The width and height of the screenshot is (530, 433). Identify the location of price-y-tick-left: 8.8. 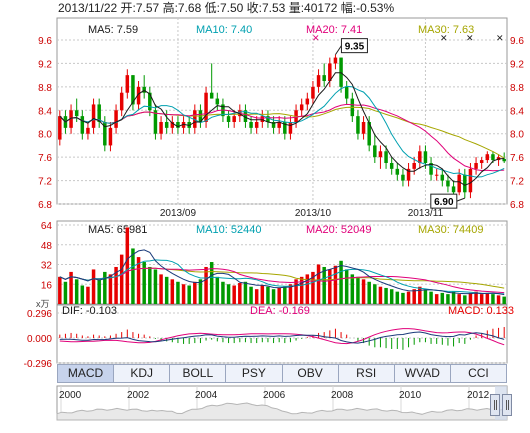
(45, 88).